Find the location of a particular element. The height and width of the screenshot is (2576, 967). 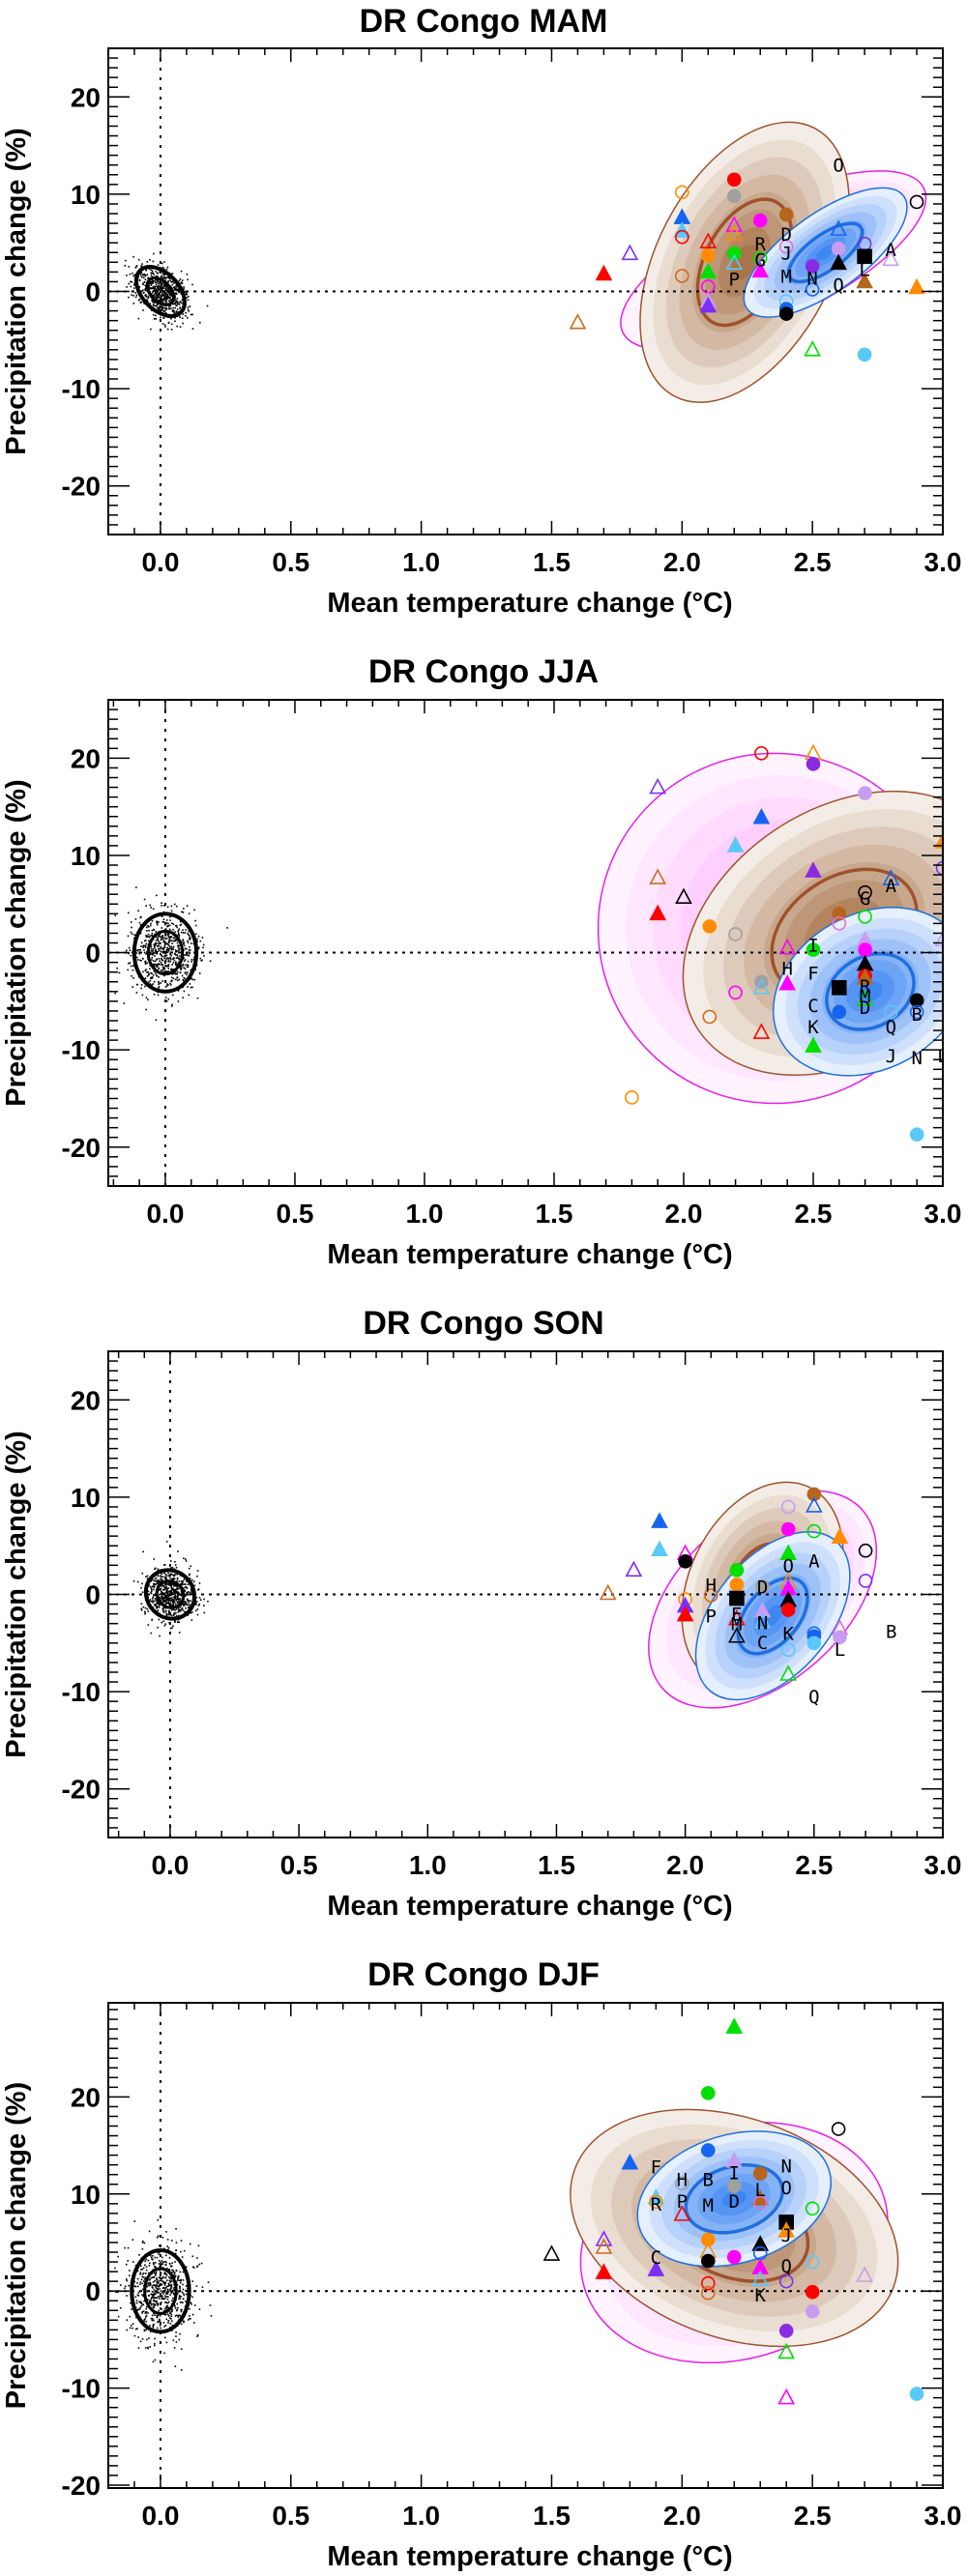

variability-ellipse-inner is located at coordinates (165, 952).